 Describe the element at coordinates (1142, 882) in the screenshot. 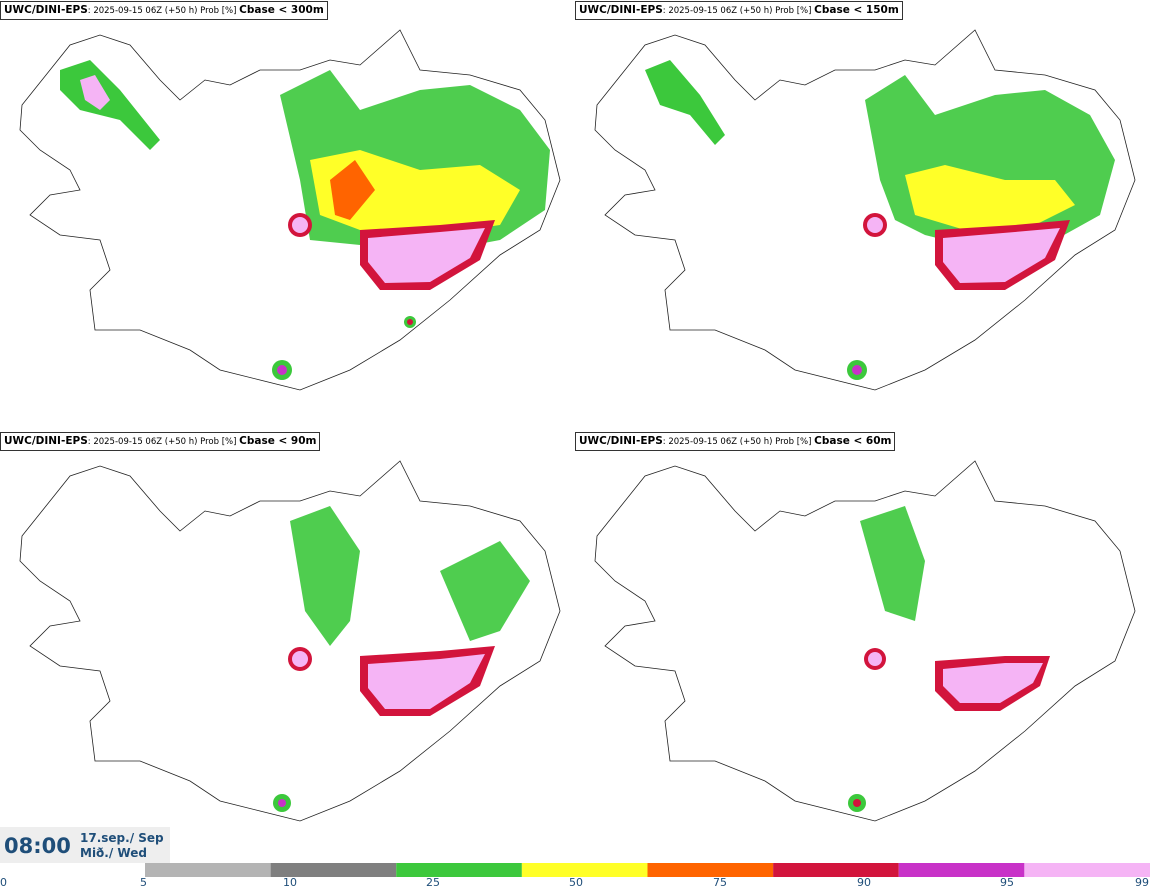

I see `colorbar-tick-label: 99` at that location.